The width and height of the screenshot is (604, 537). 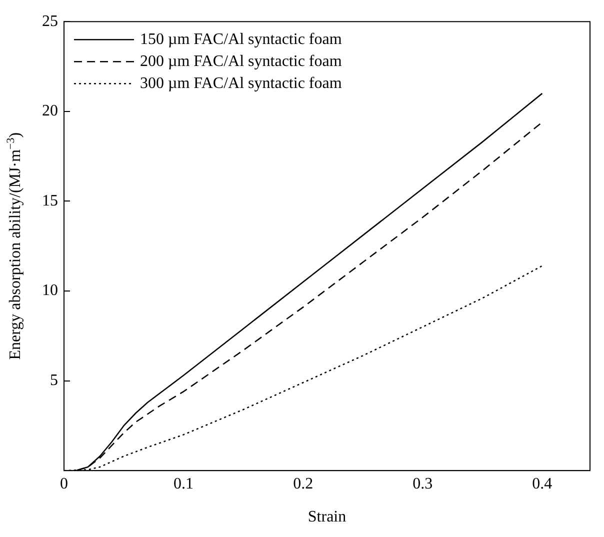 I want to click on y-tick-label: 15, so click(x=50, y=201).